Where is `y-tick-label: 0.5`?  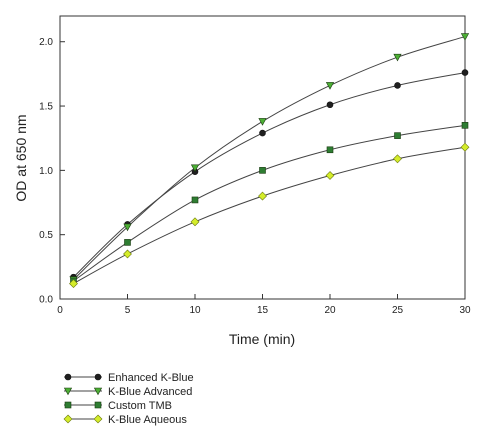
y-tick-label: 0.5 is located at coordinates (46, 235).